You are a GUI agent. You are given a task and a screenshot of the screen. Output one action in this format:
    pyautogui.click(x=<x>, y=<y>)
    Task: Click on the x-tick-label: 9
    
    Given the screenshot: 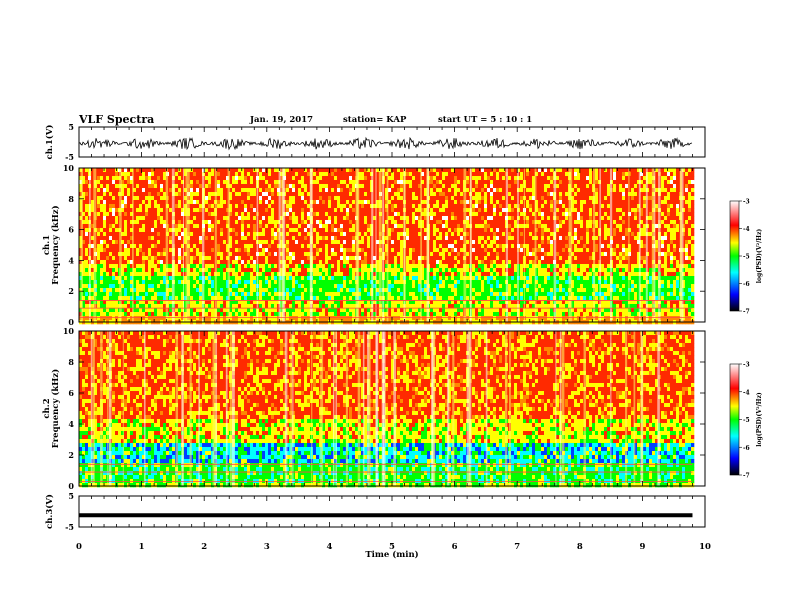 What is the action you would take?
    pyautogui.click(x=642, y=547)
    